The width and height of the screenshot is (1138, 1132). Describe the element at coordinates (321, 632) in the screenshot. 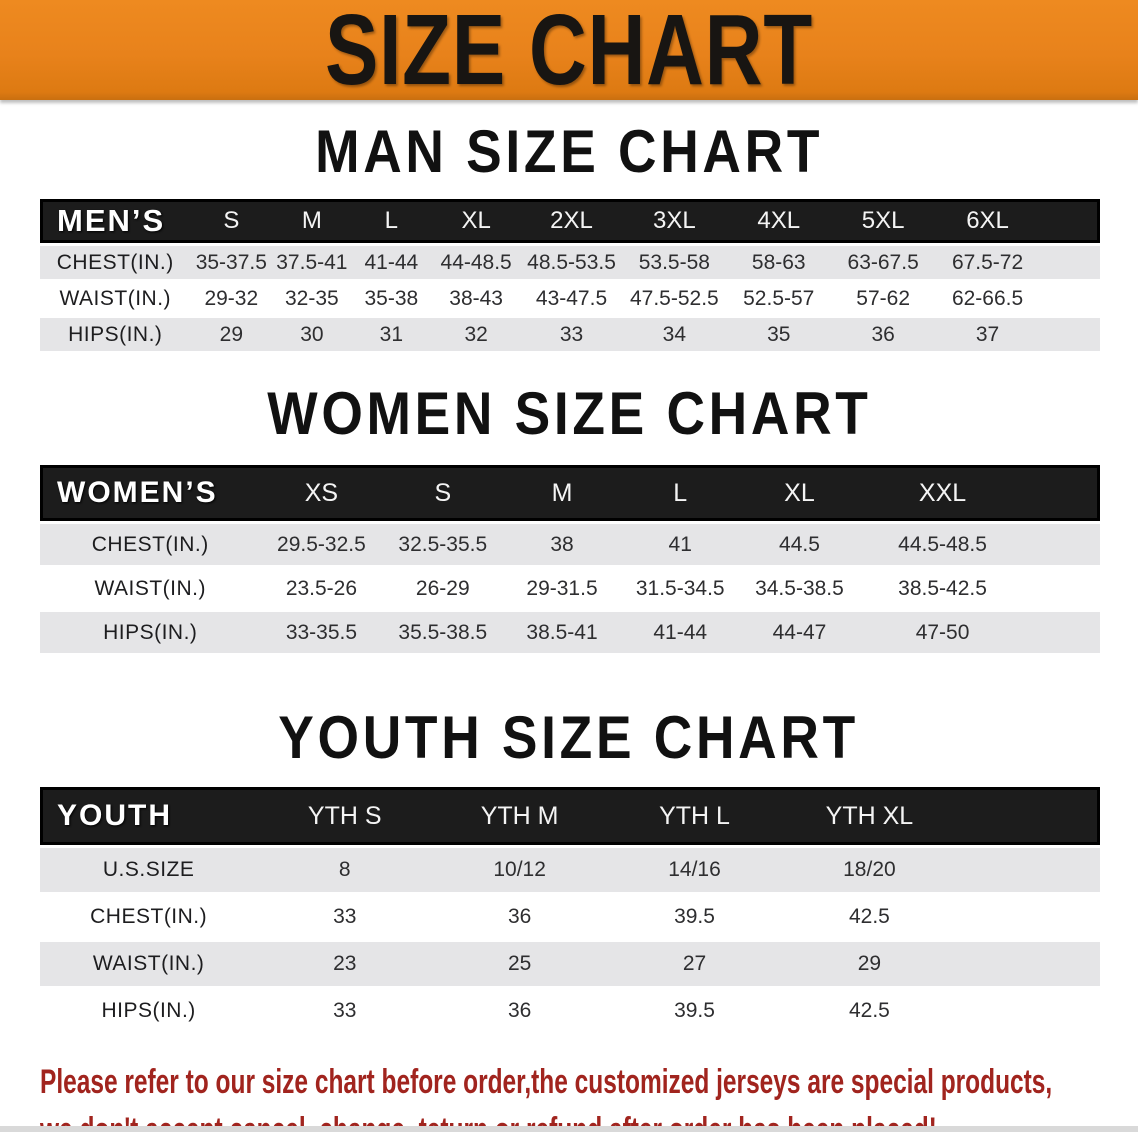

I see `size-cell: 33-35.5` at that location.